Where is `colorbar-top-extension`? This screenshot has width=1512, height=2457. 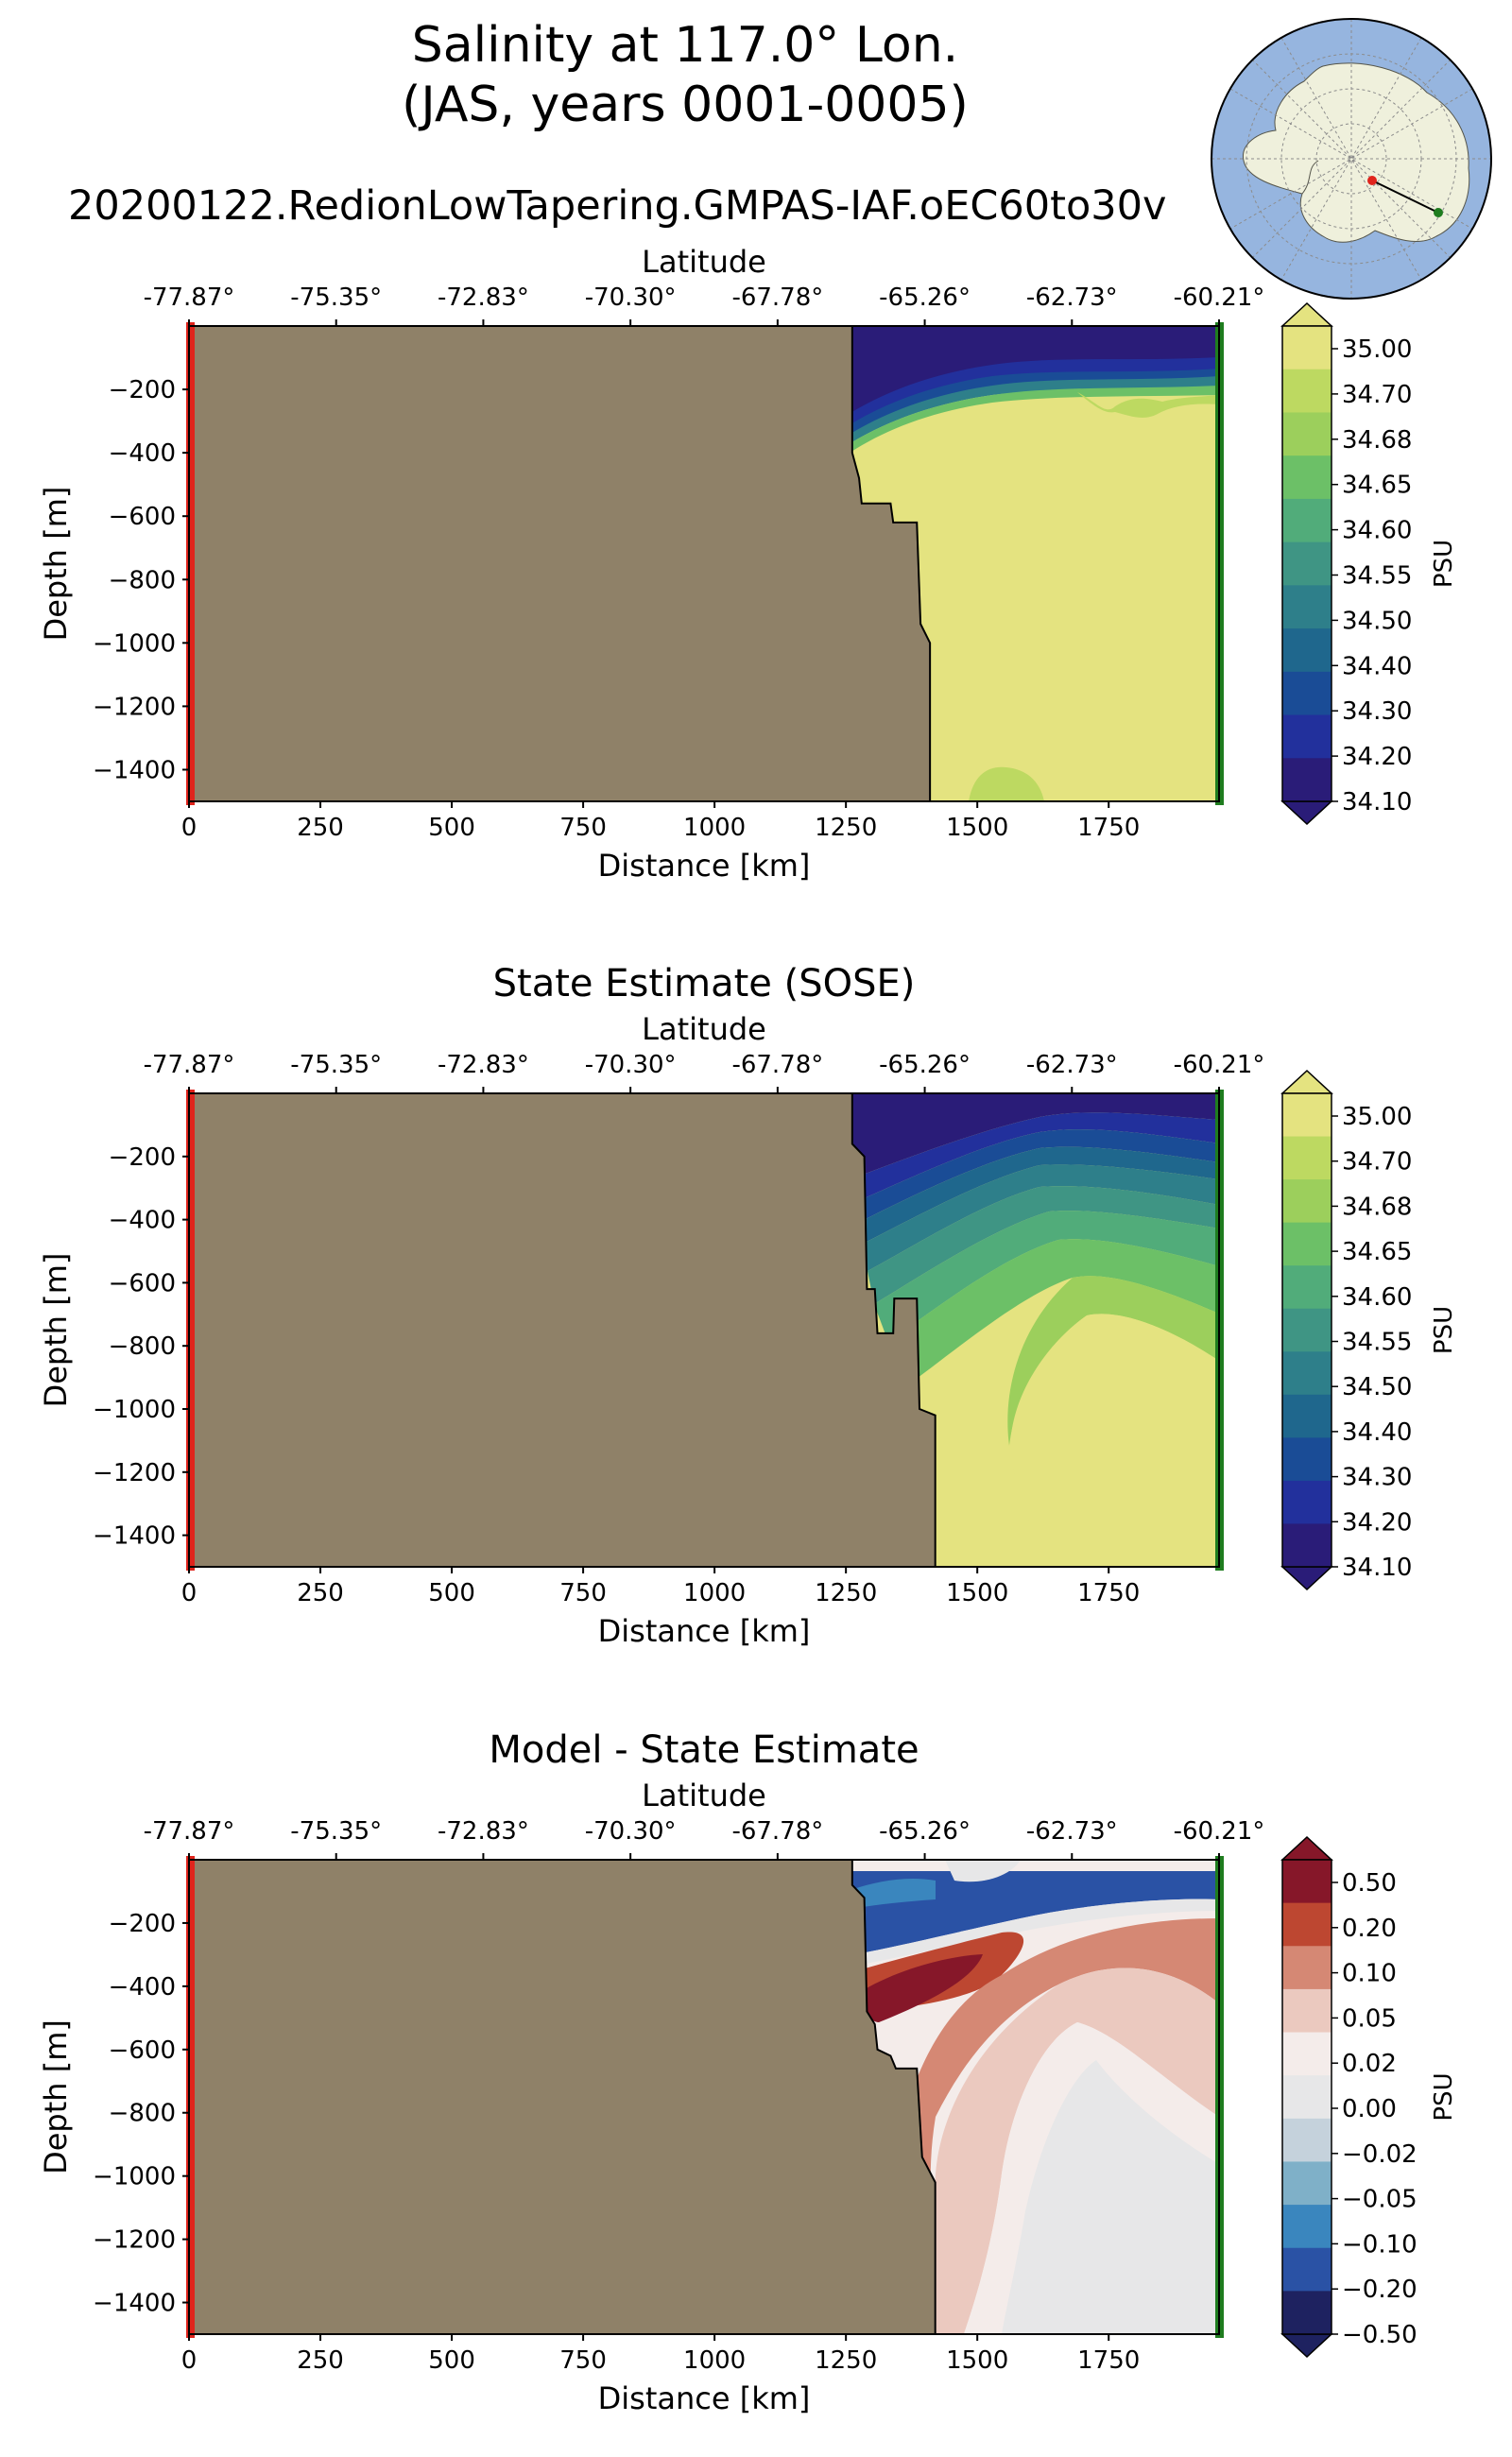 colorbar-top-extension is located at coordinates (1306, 1081).